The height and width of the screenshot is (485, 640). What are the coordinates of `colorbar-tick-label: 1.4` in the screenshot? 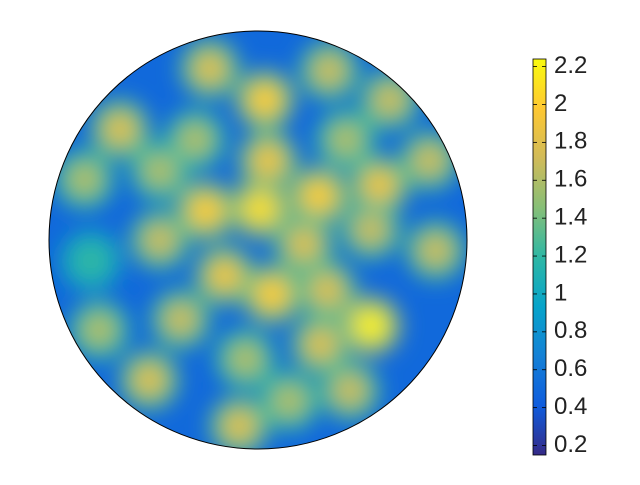 It's located at (570, 217).